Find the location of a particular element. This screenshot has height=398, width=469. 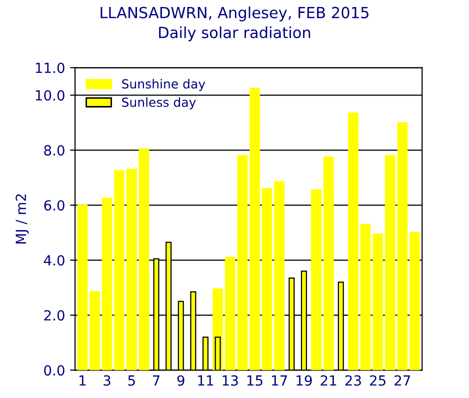

y-tick-label: 4.0 is located at coordinates (54, 260).